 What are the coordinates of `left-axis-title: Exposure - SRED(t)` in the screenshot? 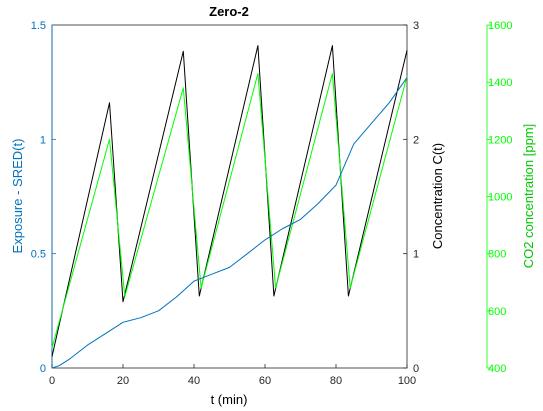 It's located at (17, 196).